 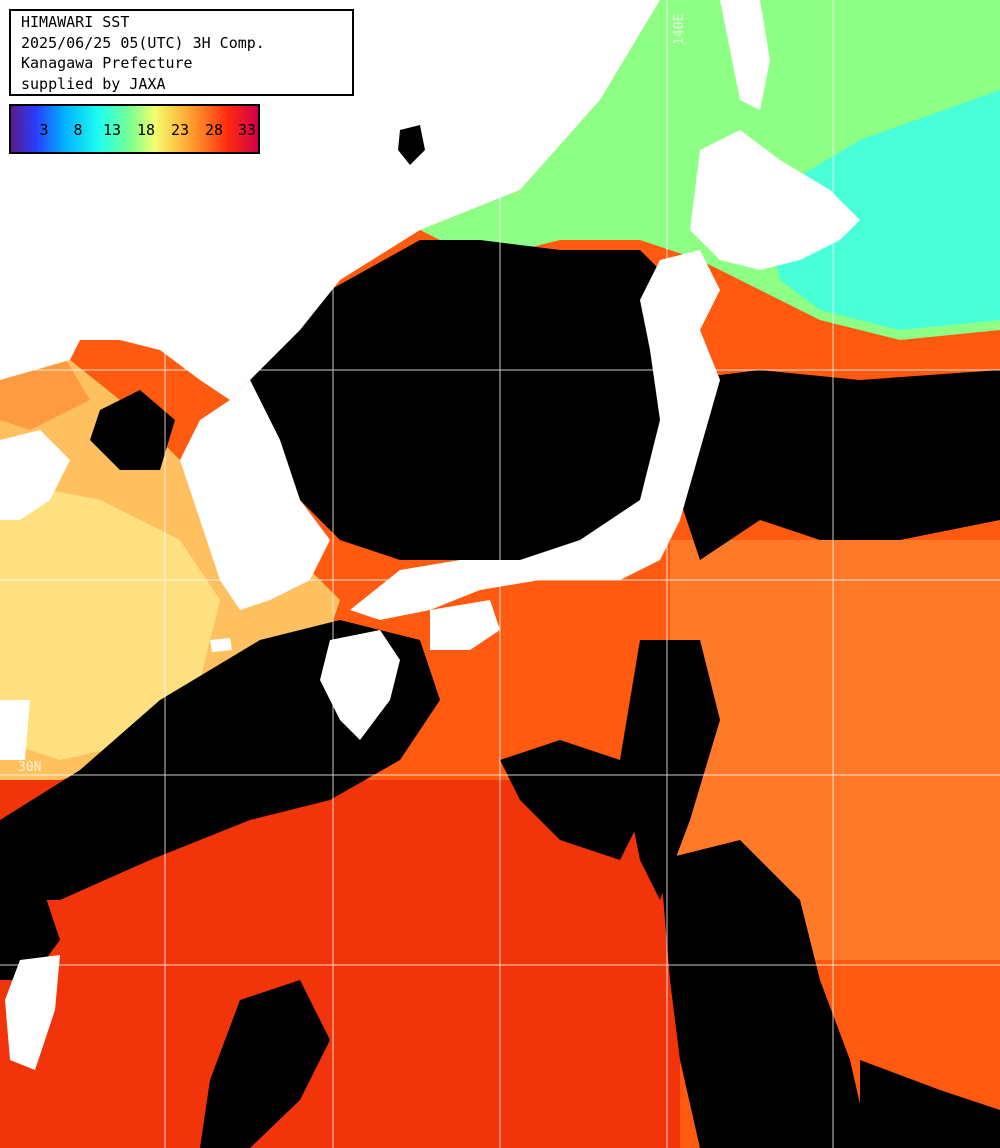 I want to click on map-timestamp: 2025/06/25 05(UTC) 3H Comp., so click(x=143, y=42).